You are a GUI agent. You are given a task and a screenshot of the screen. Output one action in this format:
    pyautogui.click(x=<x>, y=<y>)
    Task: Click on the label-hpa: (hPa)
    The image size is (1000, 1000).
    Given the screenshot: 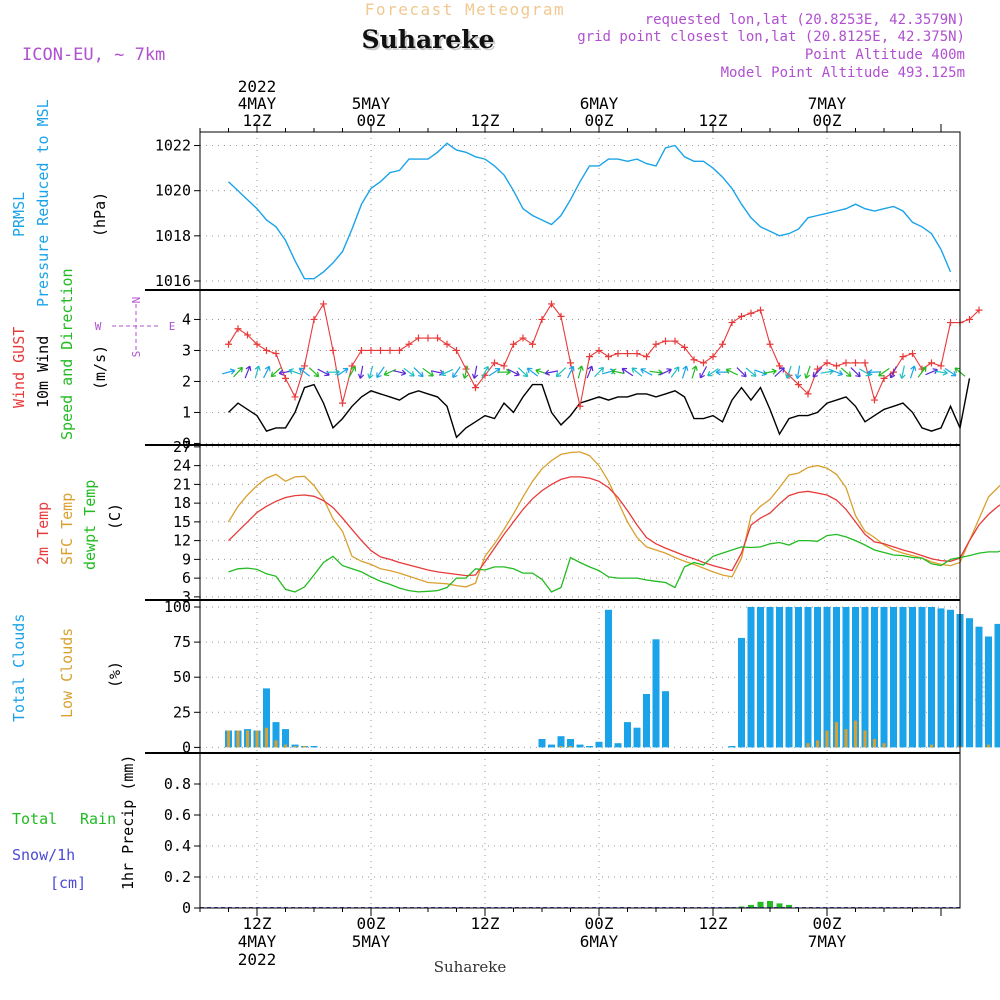 What is the action you would take?
    pyautogui.click(x=100, y=214)
    